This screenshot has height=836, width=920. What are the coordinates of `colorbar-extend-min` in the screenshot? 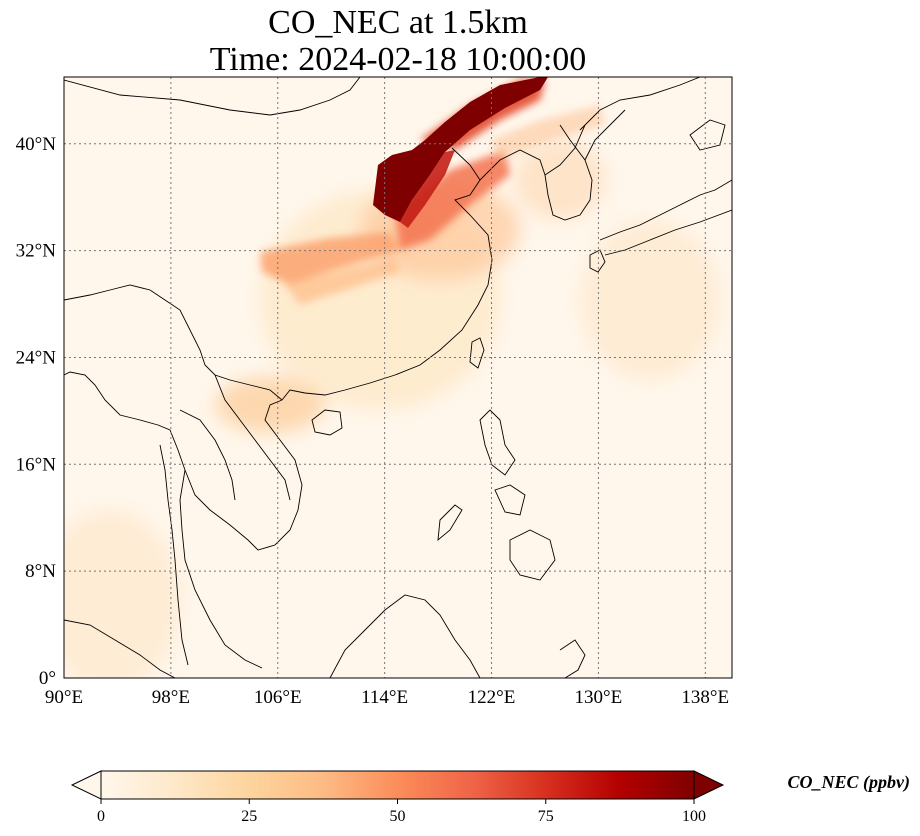 It's located at (86, 785).